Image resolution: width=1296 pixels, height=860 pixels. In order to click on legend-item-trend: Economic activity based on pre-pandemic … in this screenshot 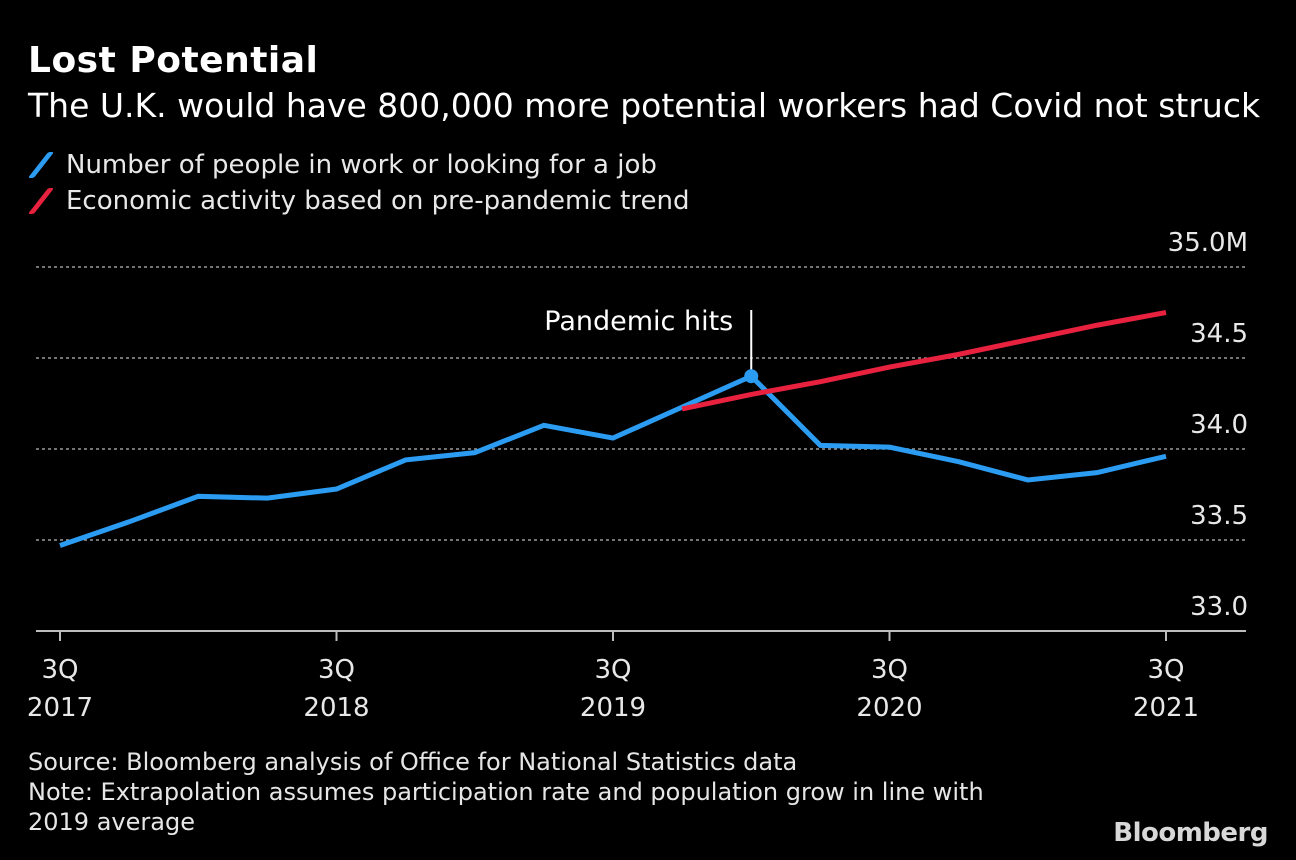, I will do `click(358, 201)`.